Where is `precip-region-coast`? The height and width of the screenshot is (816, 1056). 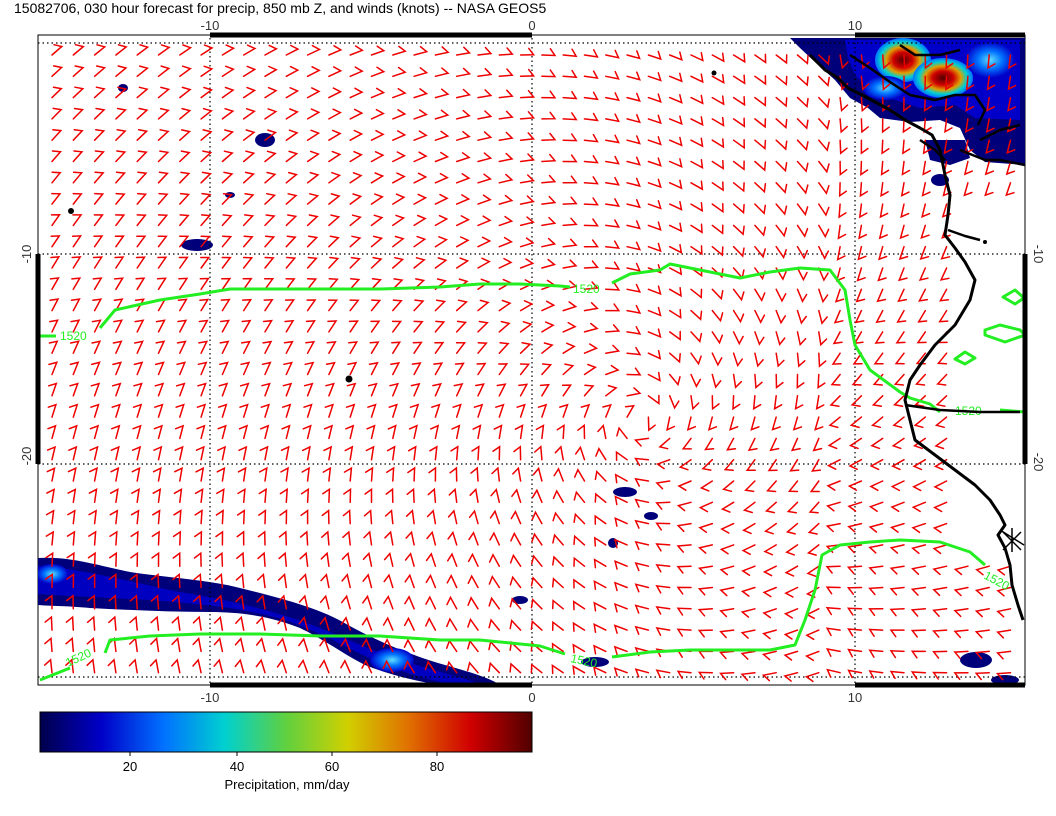 precip-region-coast is located at coordinates (947, 152).